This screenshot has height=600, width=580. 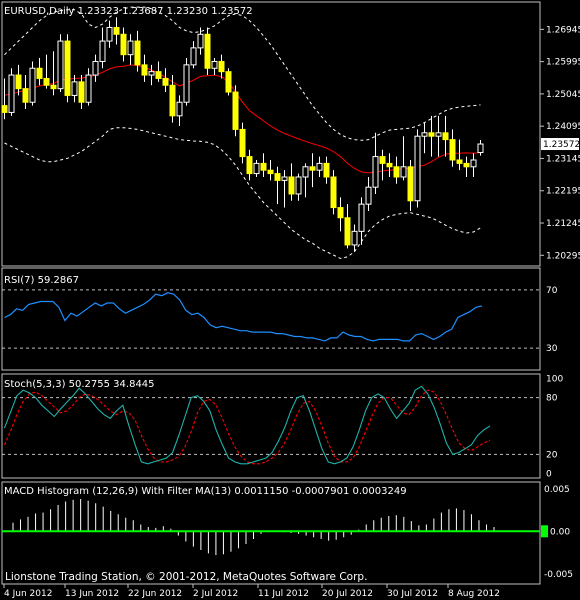 I want to click on price-y-tick-label: 1.20295, so click(x=563, y=256).